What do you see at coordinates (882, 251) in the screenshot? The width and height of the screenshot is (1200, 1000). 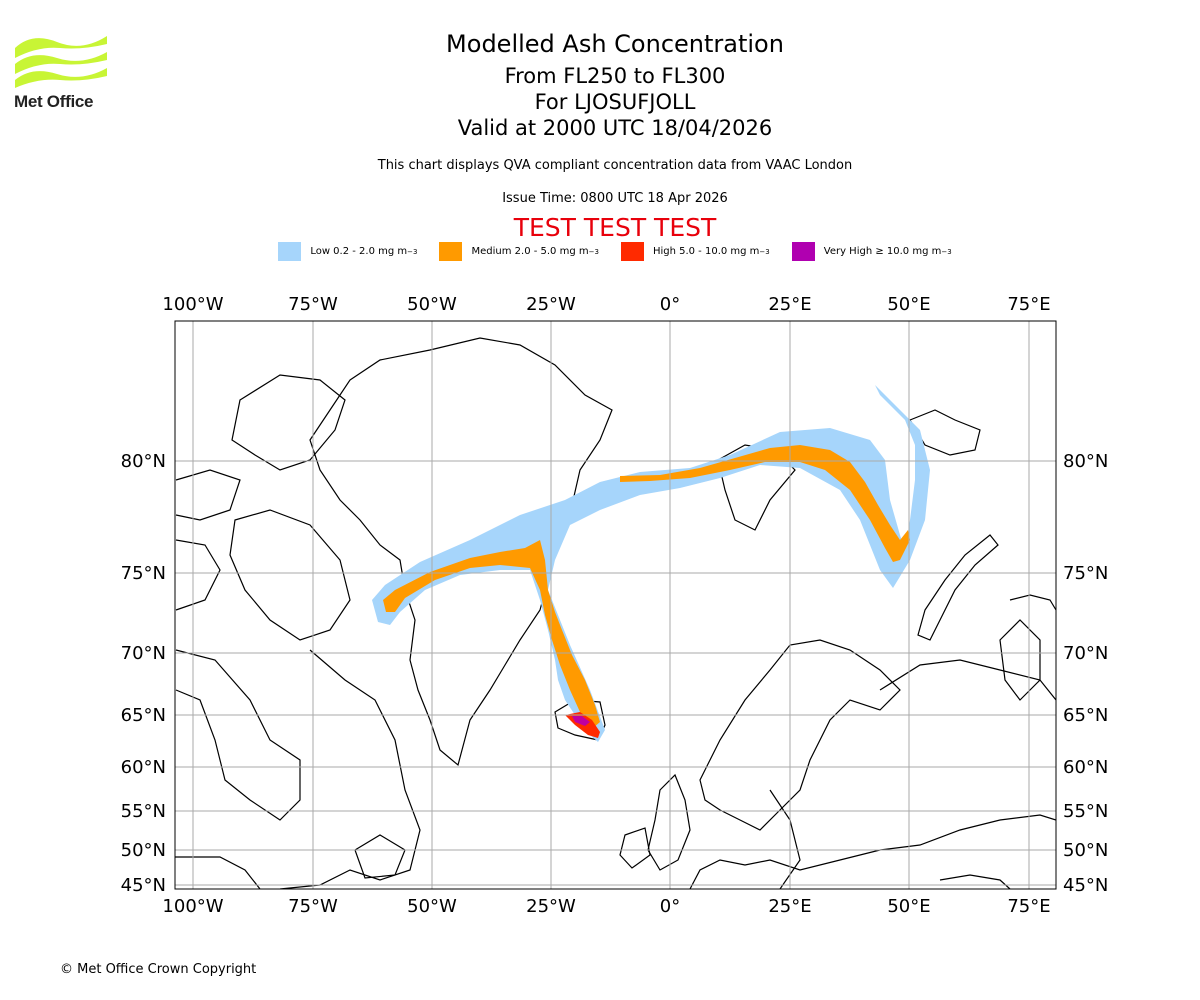 I see `legend-label-very-high: Very High ≥ 10.0 mg m` at bounding box center [882, 251].